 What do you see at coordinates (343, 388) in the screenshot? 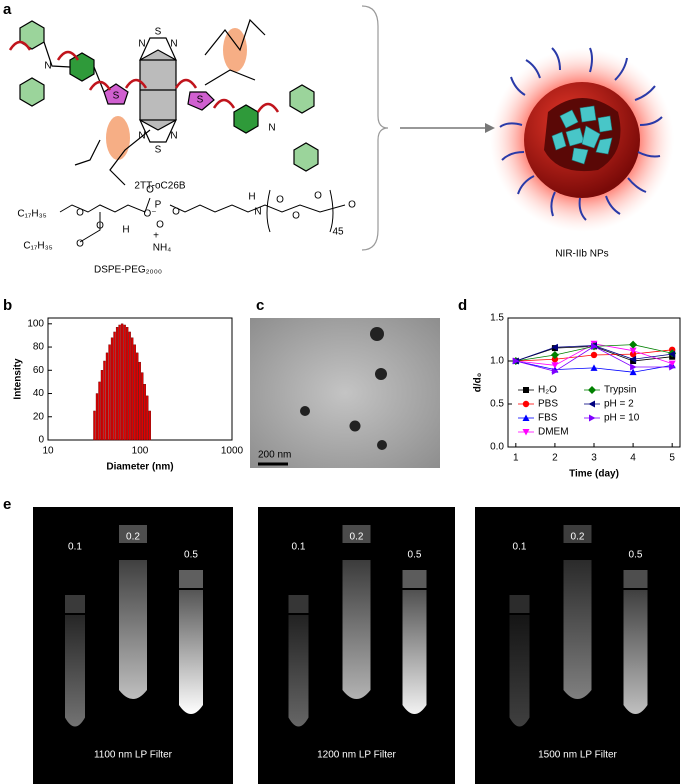
I see `tem-particles` at bounding box center [343, 388].